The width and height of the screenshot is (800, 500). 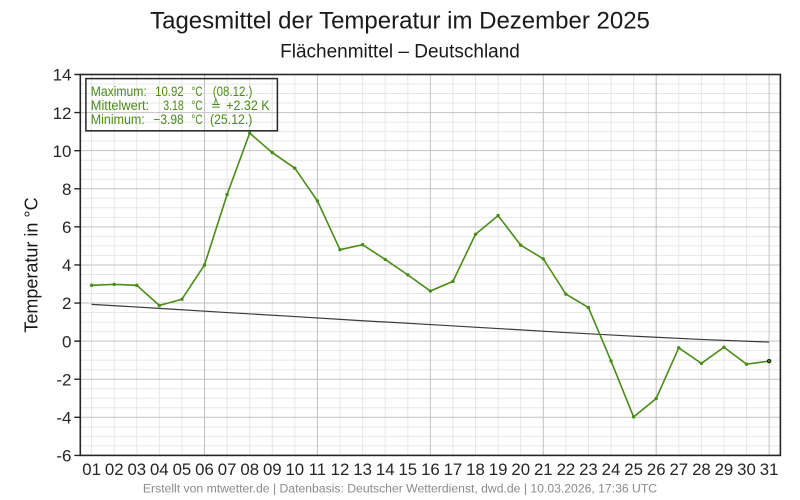 What do you see at coordinates (475, 469) in the screenshot?
I see `svg-text: 18` at bounding box center [475, 469].